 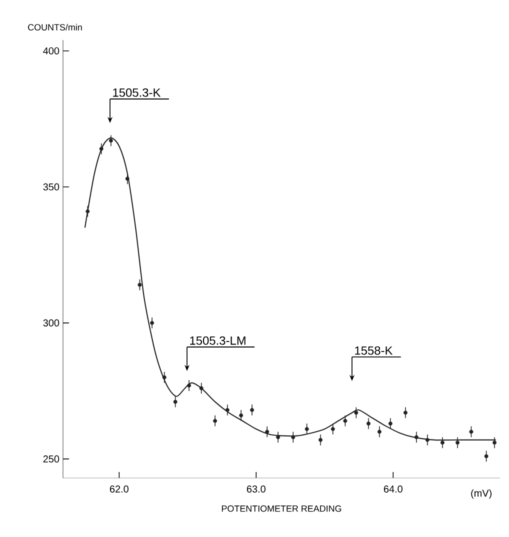 What do you see at coordinates (218, 340) in the screenshot?
I see `annotation: 1505.3-LM` at bounding box center [218, 340].